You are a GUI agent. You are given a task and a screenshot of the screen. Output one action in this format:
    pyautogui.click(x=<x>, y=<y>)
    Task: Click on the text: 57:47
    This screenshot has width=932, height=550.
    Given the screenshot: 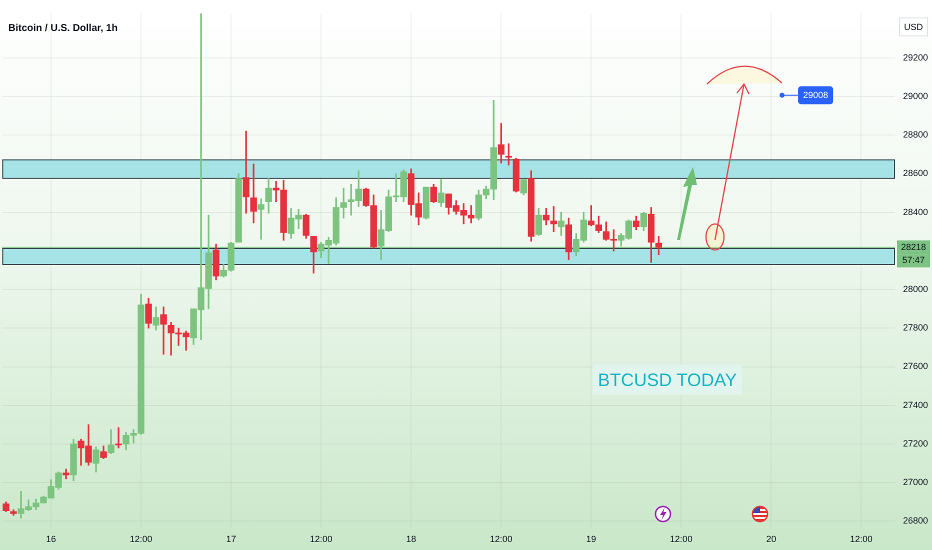 What is the action you would take?
    pyautogui.click(x=913, y=259)
    